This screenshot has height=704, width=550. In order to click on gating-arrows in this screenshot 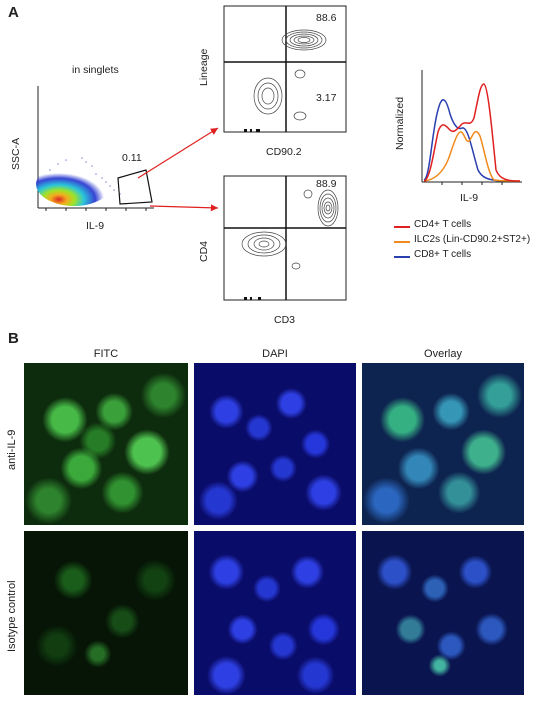, I will do `click(178, 169)`.